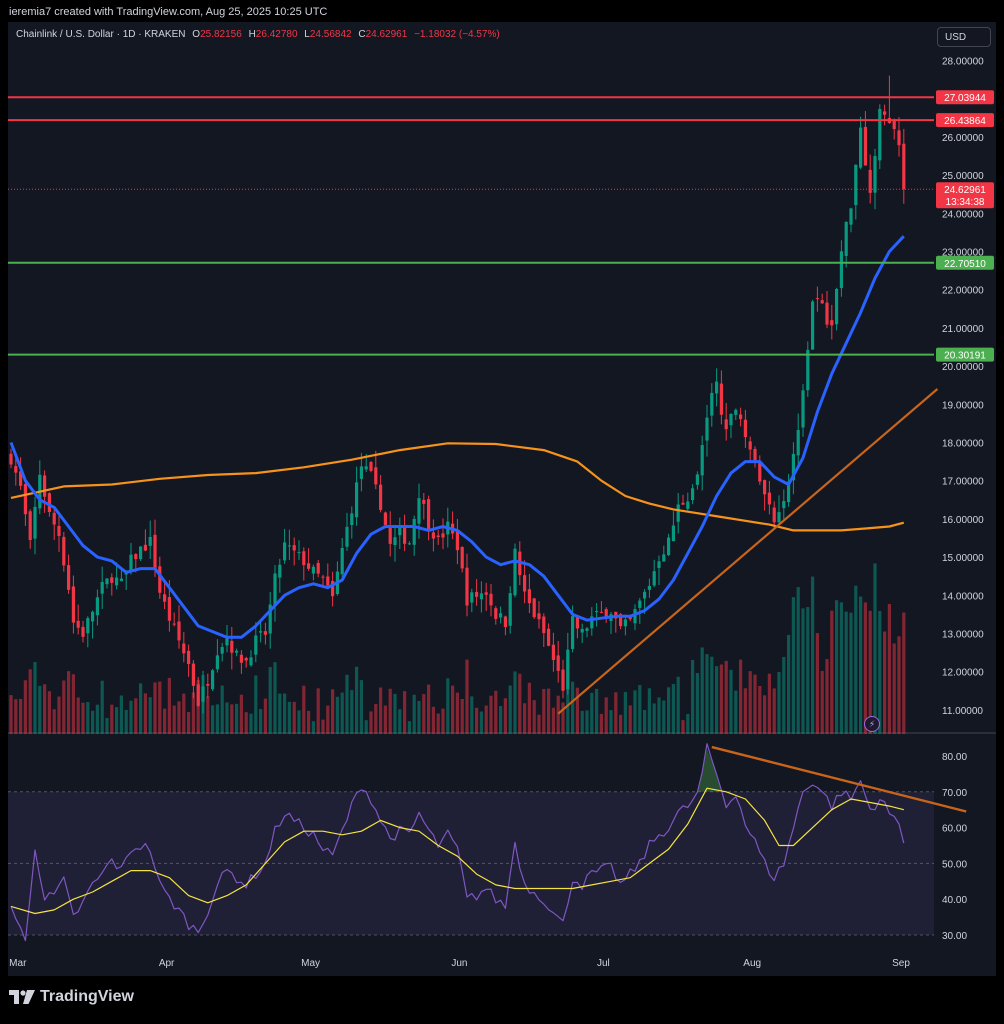  What do you see at coordinates (963, 673) in the screenshot?
I see `price-axis-tick: 12.00000` at bounding box center [963, 673].